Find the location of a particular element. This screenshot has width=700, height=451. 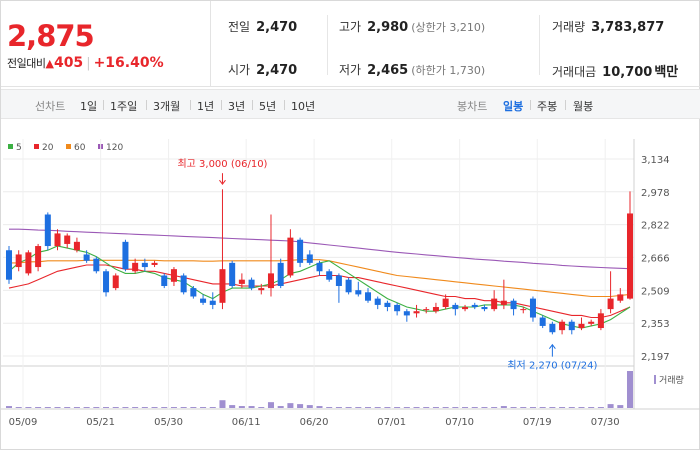

change-label: 전일대비 is located at coordinates (26, 63).